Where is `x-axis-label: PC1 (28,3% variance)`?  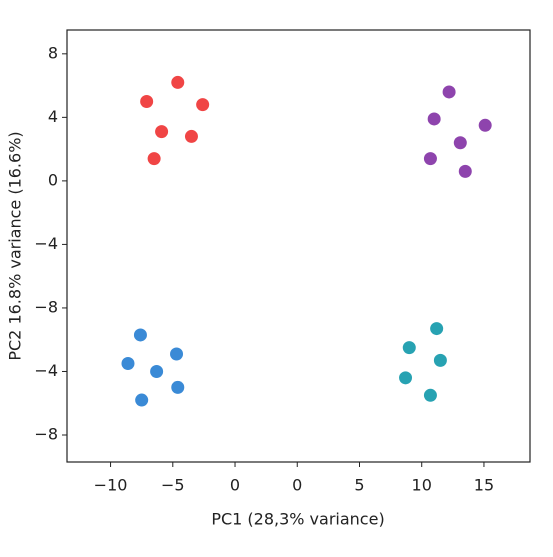
x-axis-label: PC1 (28,3% variance) is located at coordinates (297, 519).